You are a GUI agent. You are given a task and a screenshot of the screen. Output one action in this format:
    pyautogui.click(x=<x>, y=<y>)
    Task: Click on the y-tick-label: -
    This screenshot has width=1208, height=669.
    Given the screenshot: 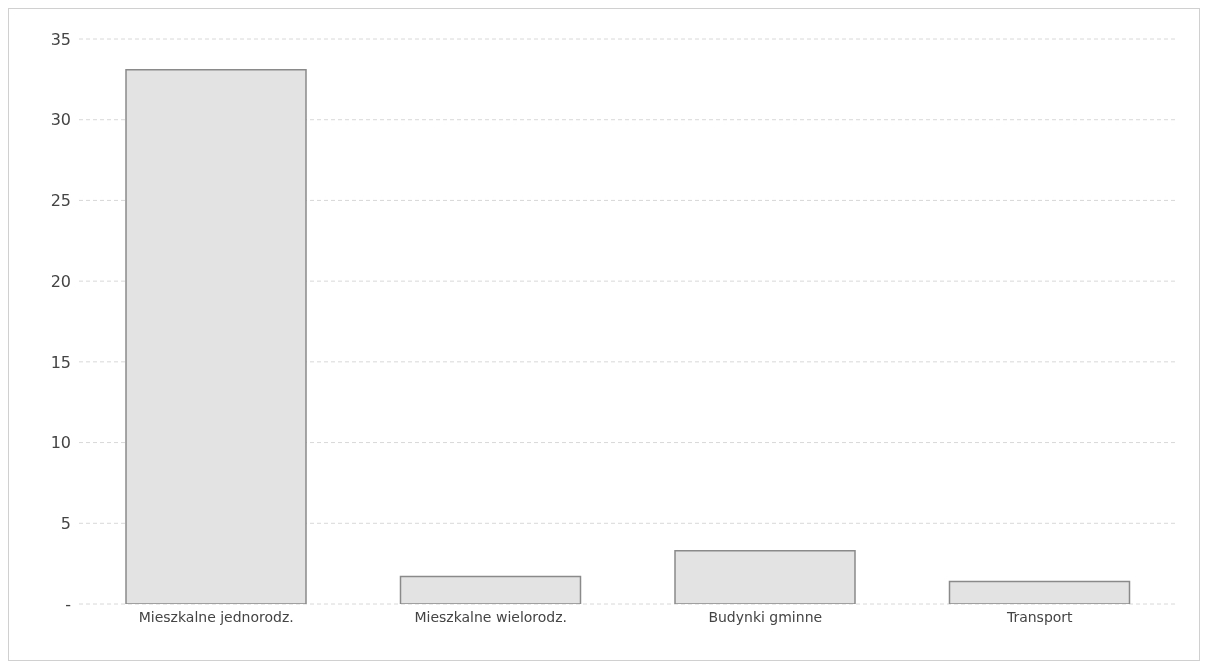 What is the action you would take?
    pyautogui.click(x=68, y=604)
    